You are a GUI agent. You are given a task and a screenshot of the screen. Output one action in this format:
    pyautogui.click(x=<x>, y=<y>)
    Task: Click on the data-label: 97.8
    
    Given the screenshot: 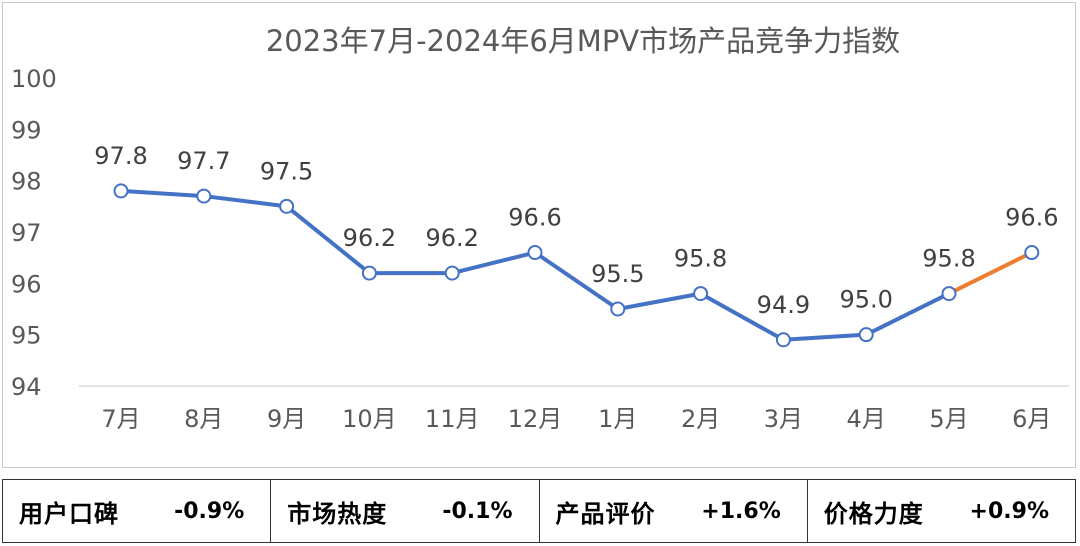 What is the action you would take?
    pyautogui.click(x=120, y=156)
    